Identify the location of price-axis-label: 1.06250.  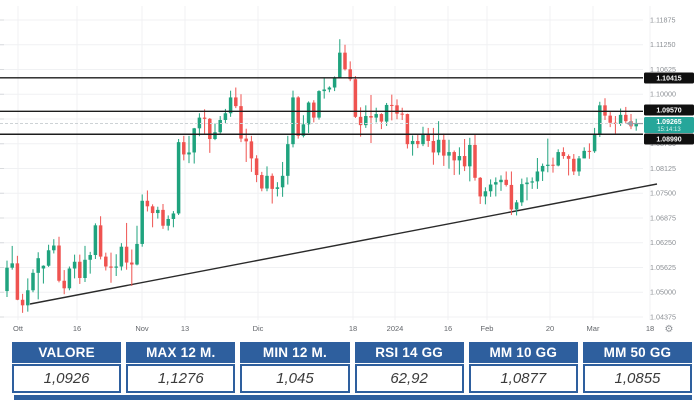
(663, 242).